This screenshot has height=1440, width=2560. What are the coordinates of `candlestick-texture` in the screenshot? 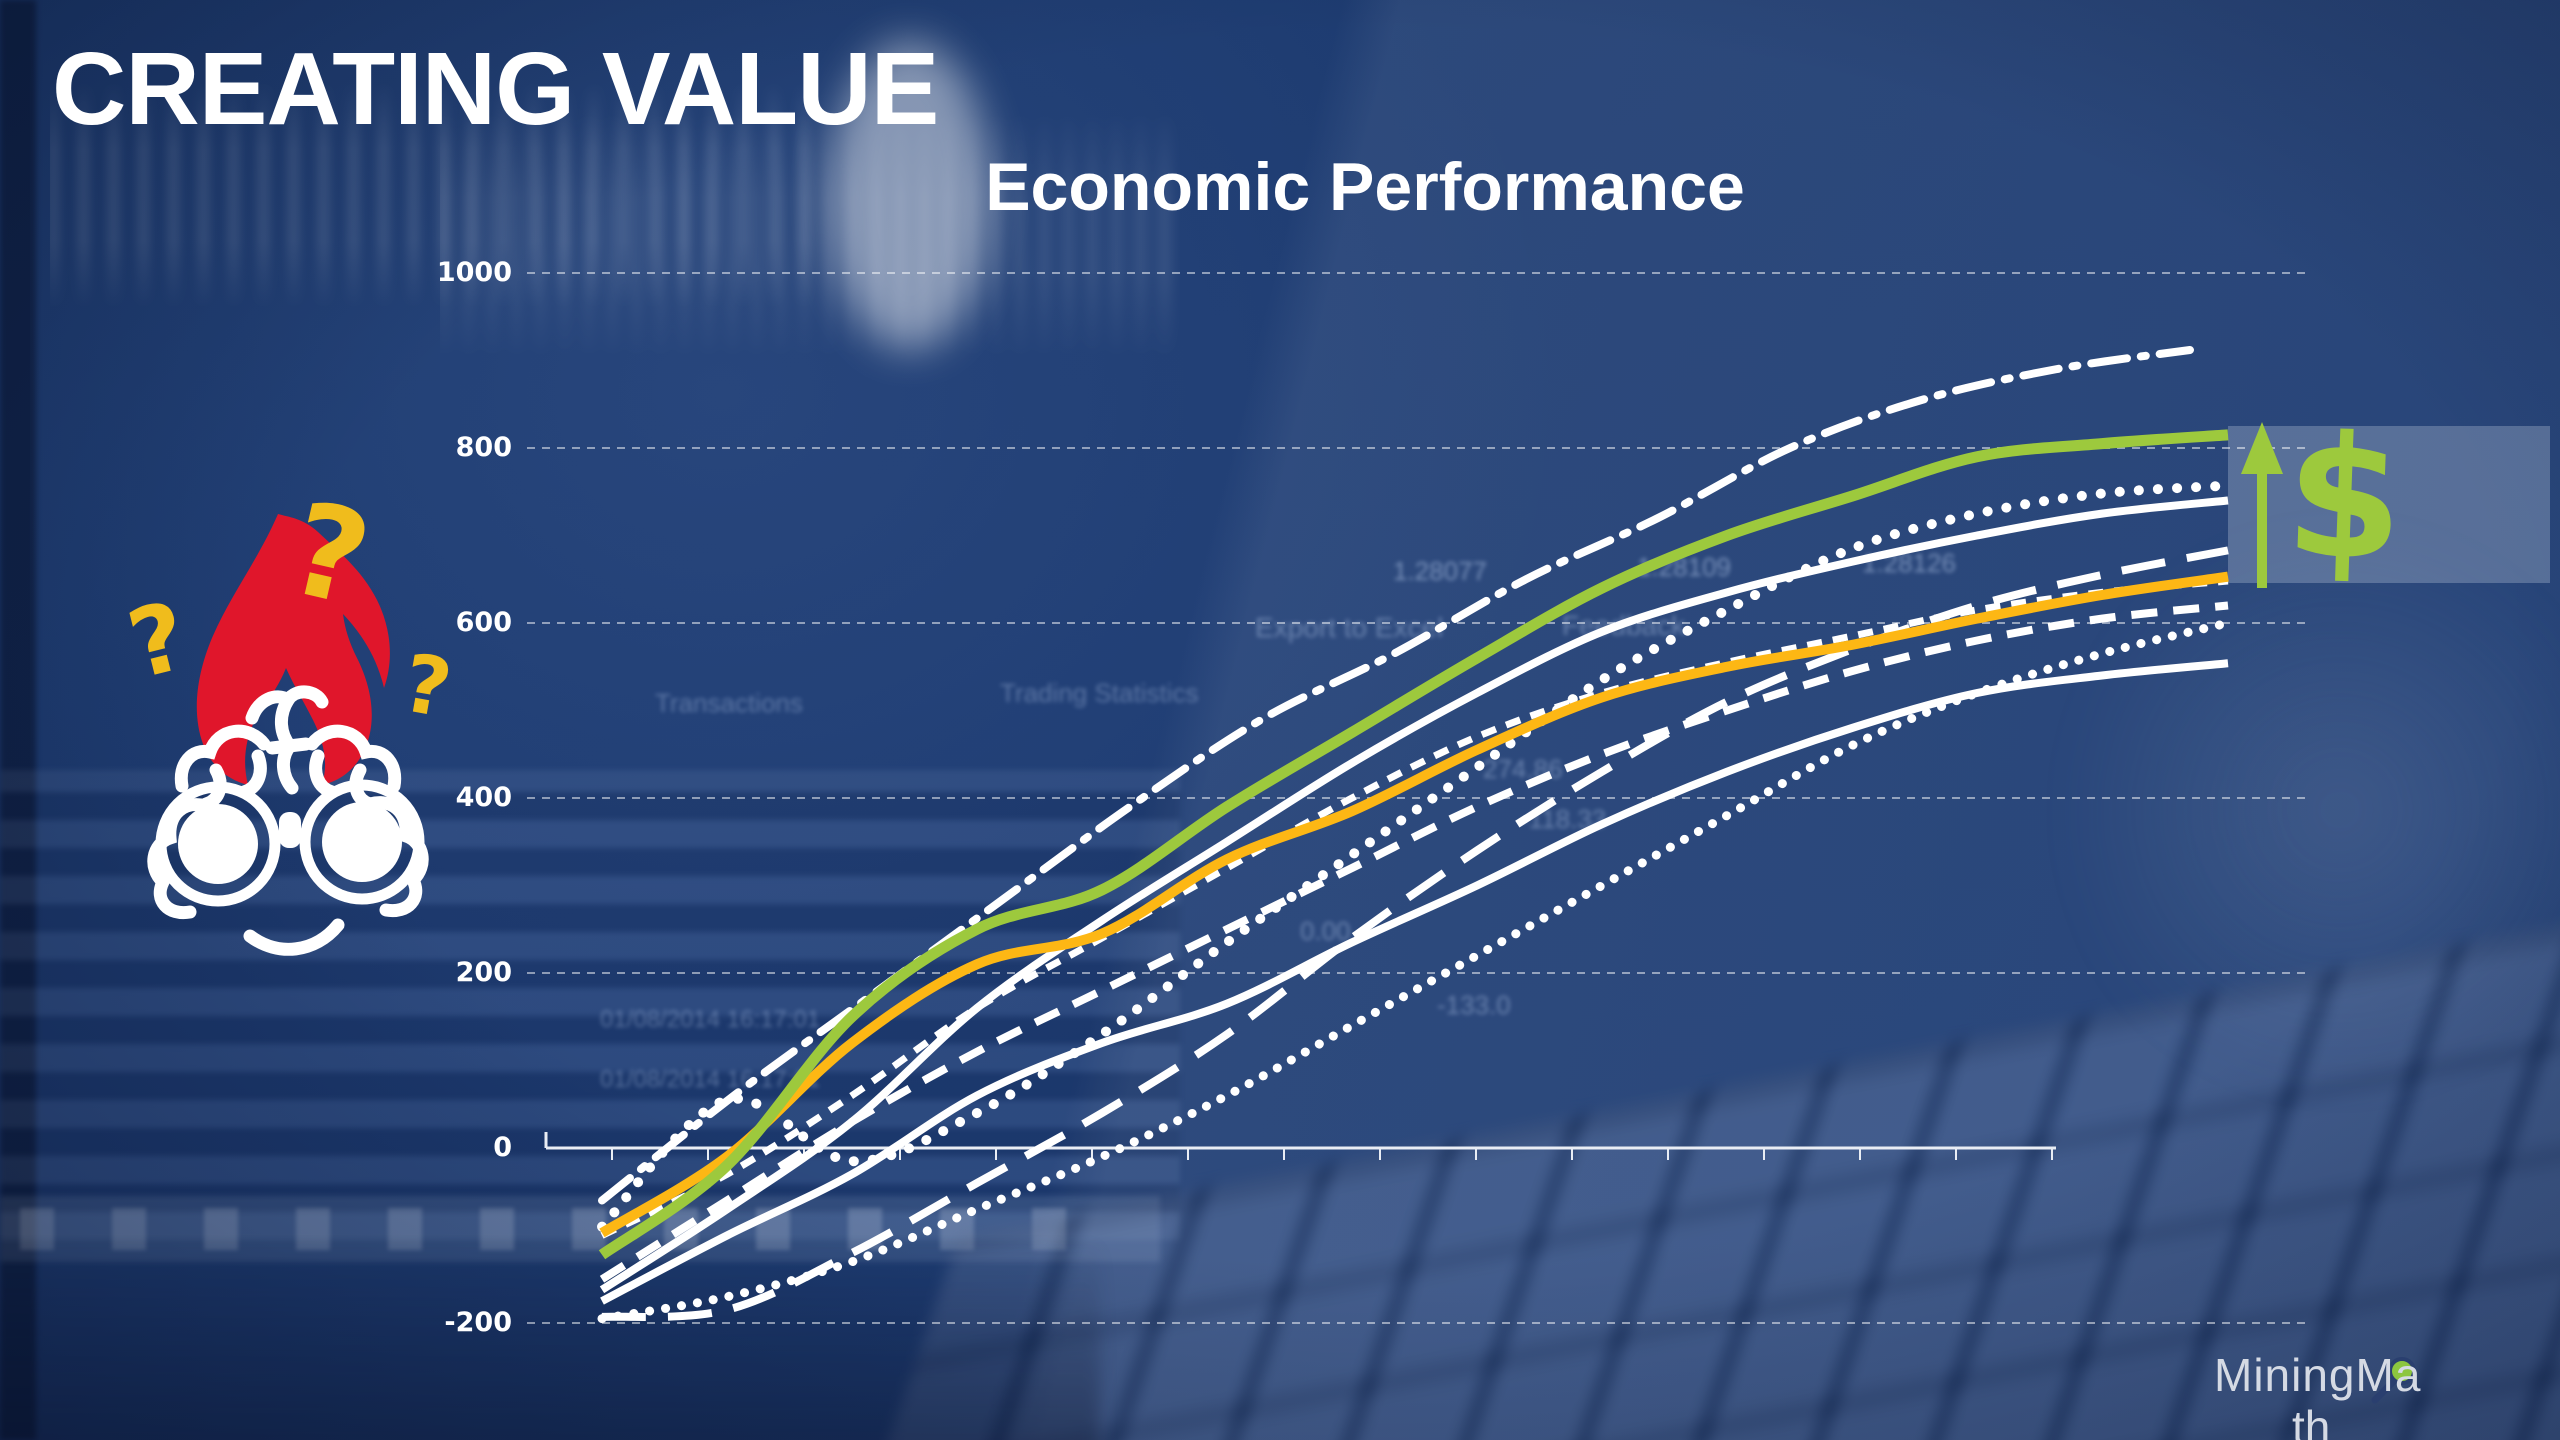 It's located at (440, 195).